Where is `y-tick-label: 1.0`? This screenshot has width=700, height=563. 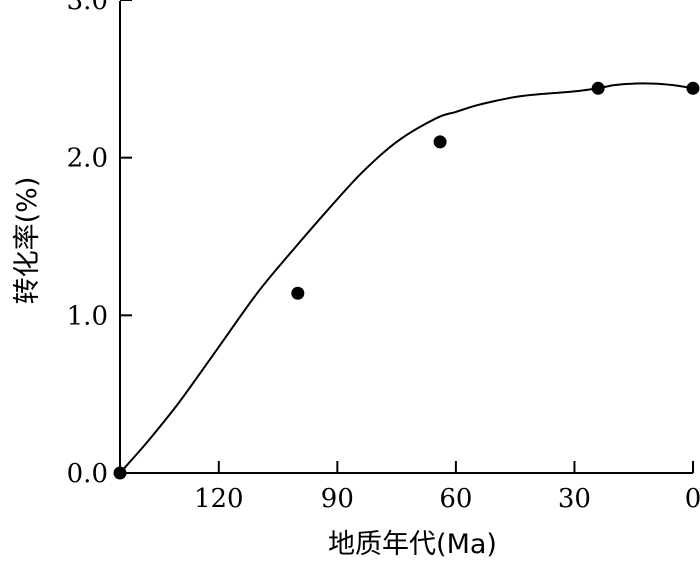
y-tick-label: 1.0 is located at coordinates (87, 316).